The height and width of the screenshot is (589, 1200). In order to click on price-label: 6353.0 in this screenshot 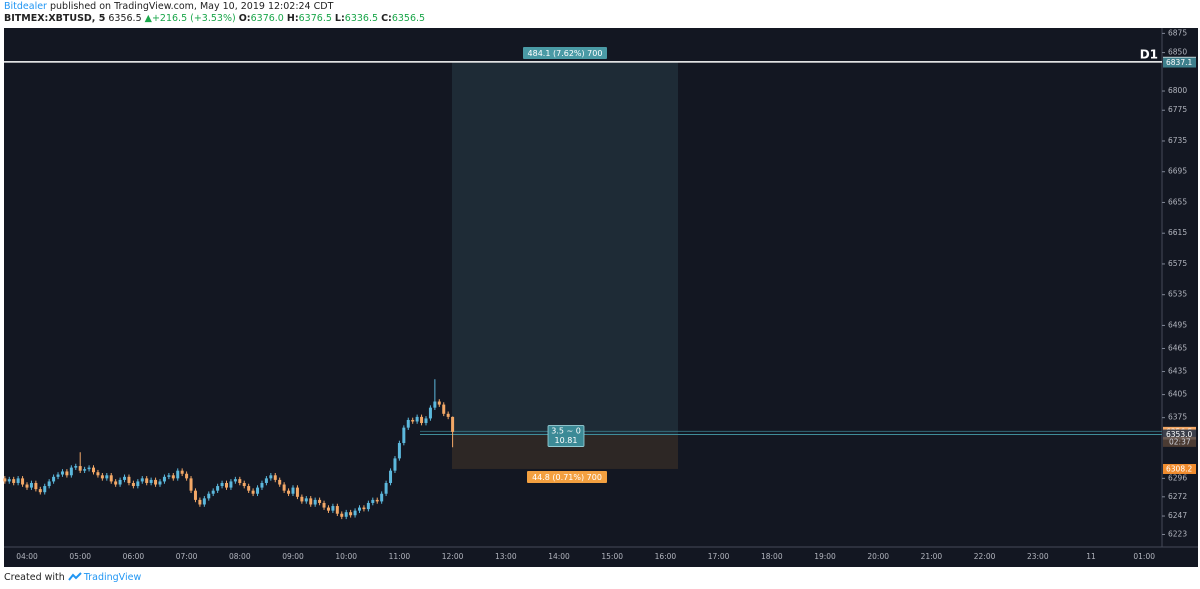, I will do `click(1179, 434)`.